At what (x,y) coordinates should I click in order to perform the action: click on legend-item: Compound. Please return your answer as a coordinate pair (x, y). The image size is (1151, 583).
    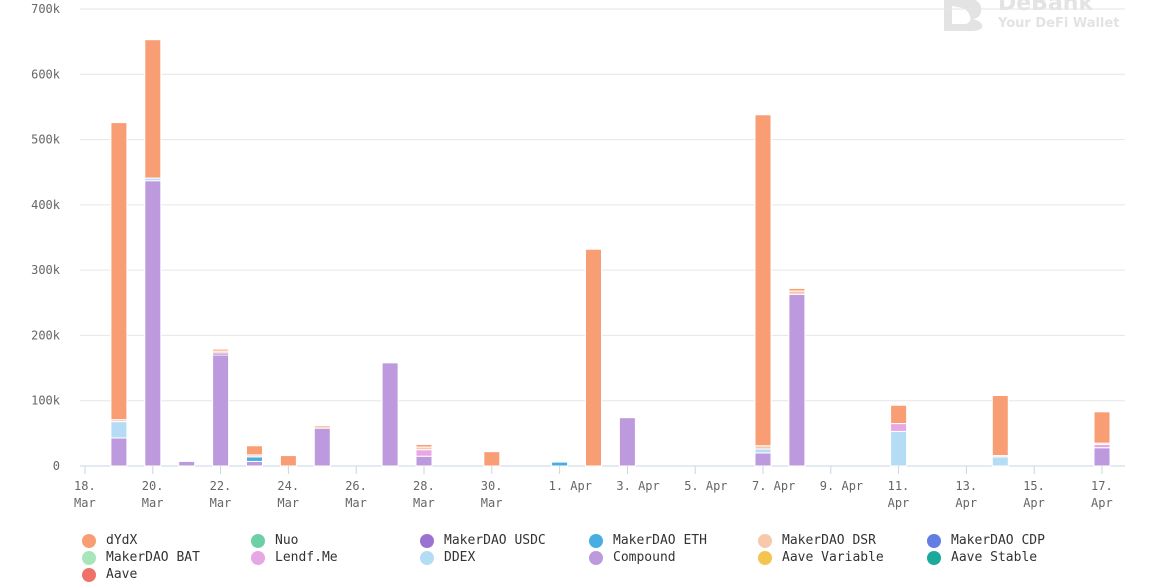
    Looking at the image, I should click on (673, 557).